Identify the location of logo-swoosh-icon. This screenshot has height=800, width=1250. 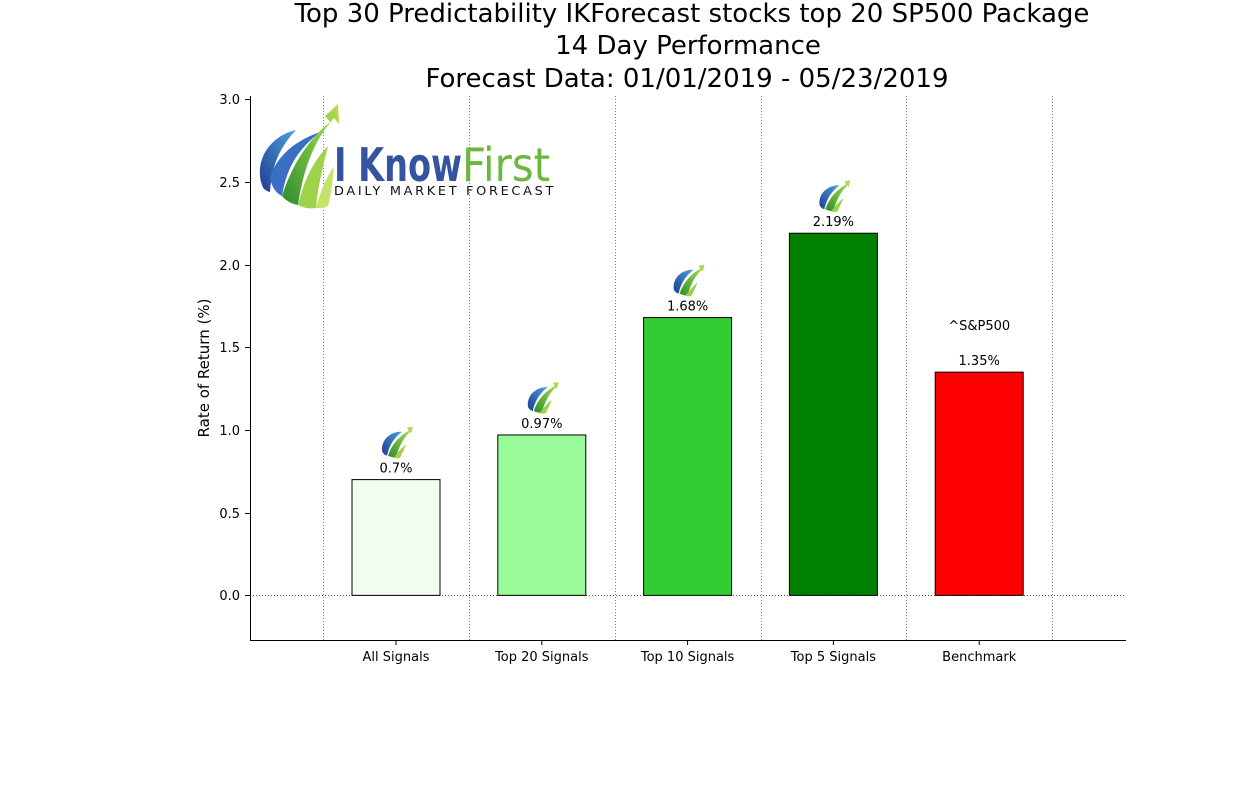
(299, 156).